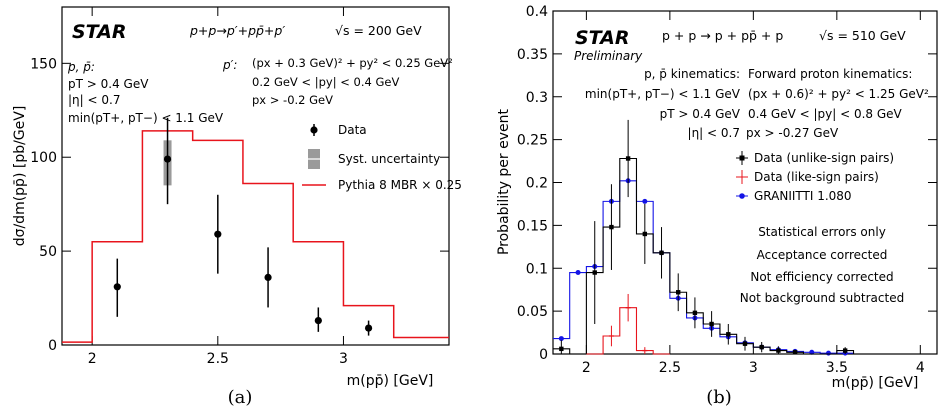 The image size is (939, 407). What do you see at coordinates (352, 130) in the screenshot?
I see `legend-a-data-label: Data` at bounding box center [352, 130].